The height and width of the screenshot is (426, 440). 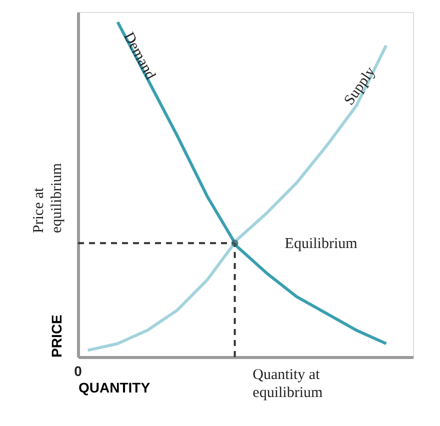 I want to click on y-axis-title: PRICE, so click(x=56, y=336).